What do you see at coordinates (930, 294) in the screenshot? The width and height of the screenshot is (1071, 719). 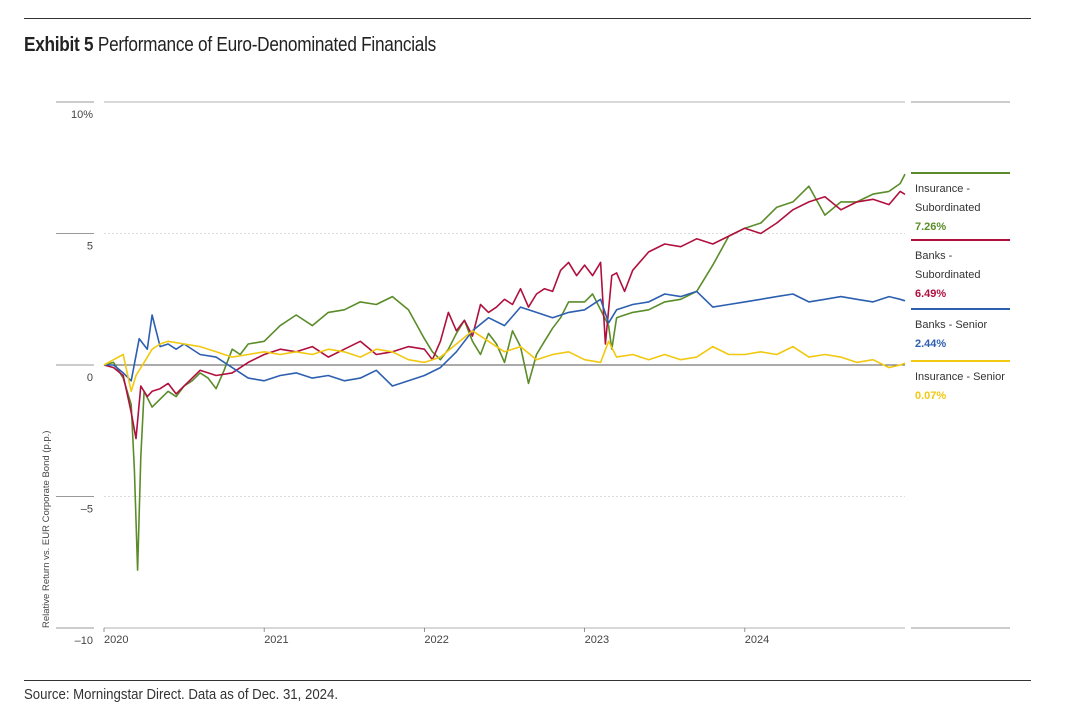 I see `legend-final-value: 6.49%` at bounding box center [930, 294].